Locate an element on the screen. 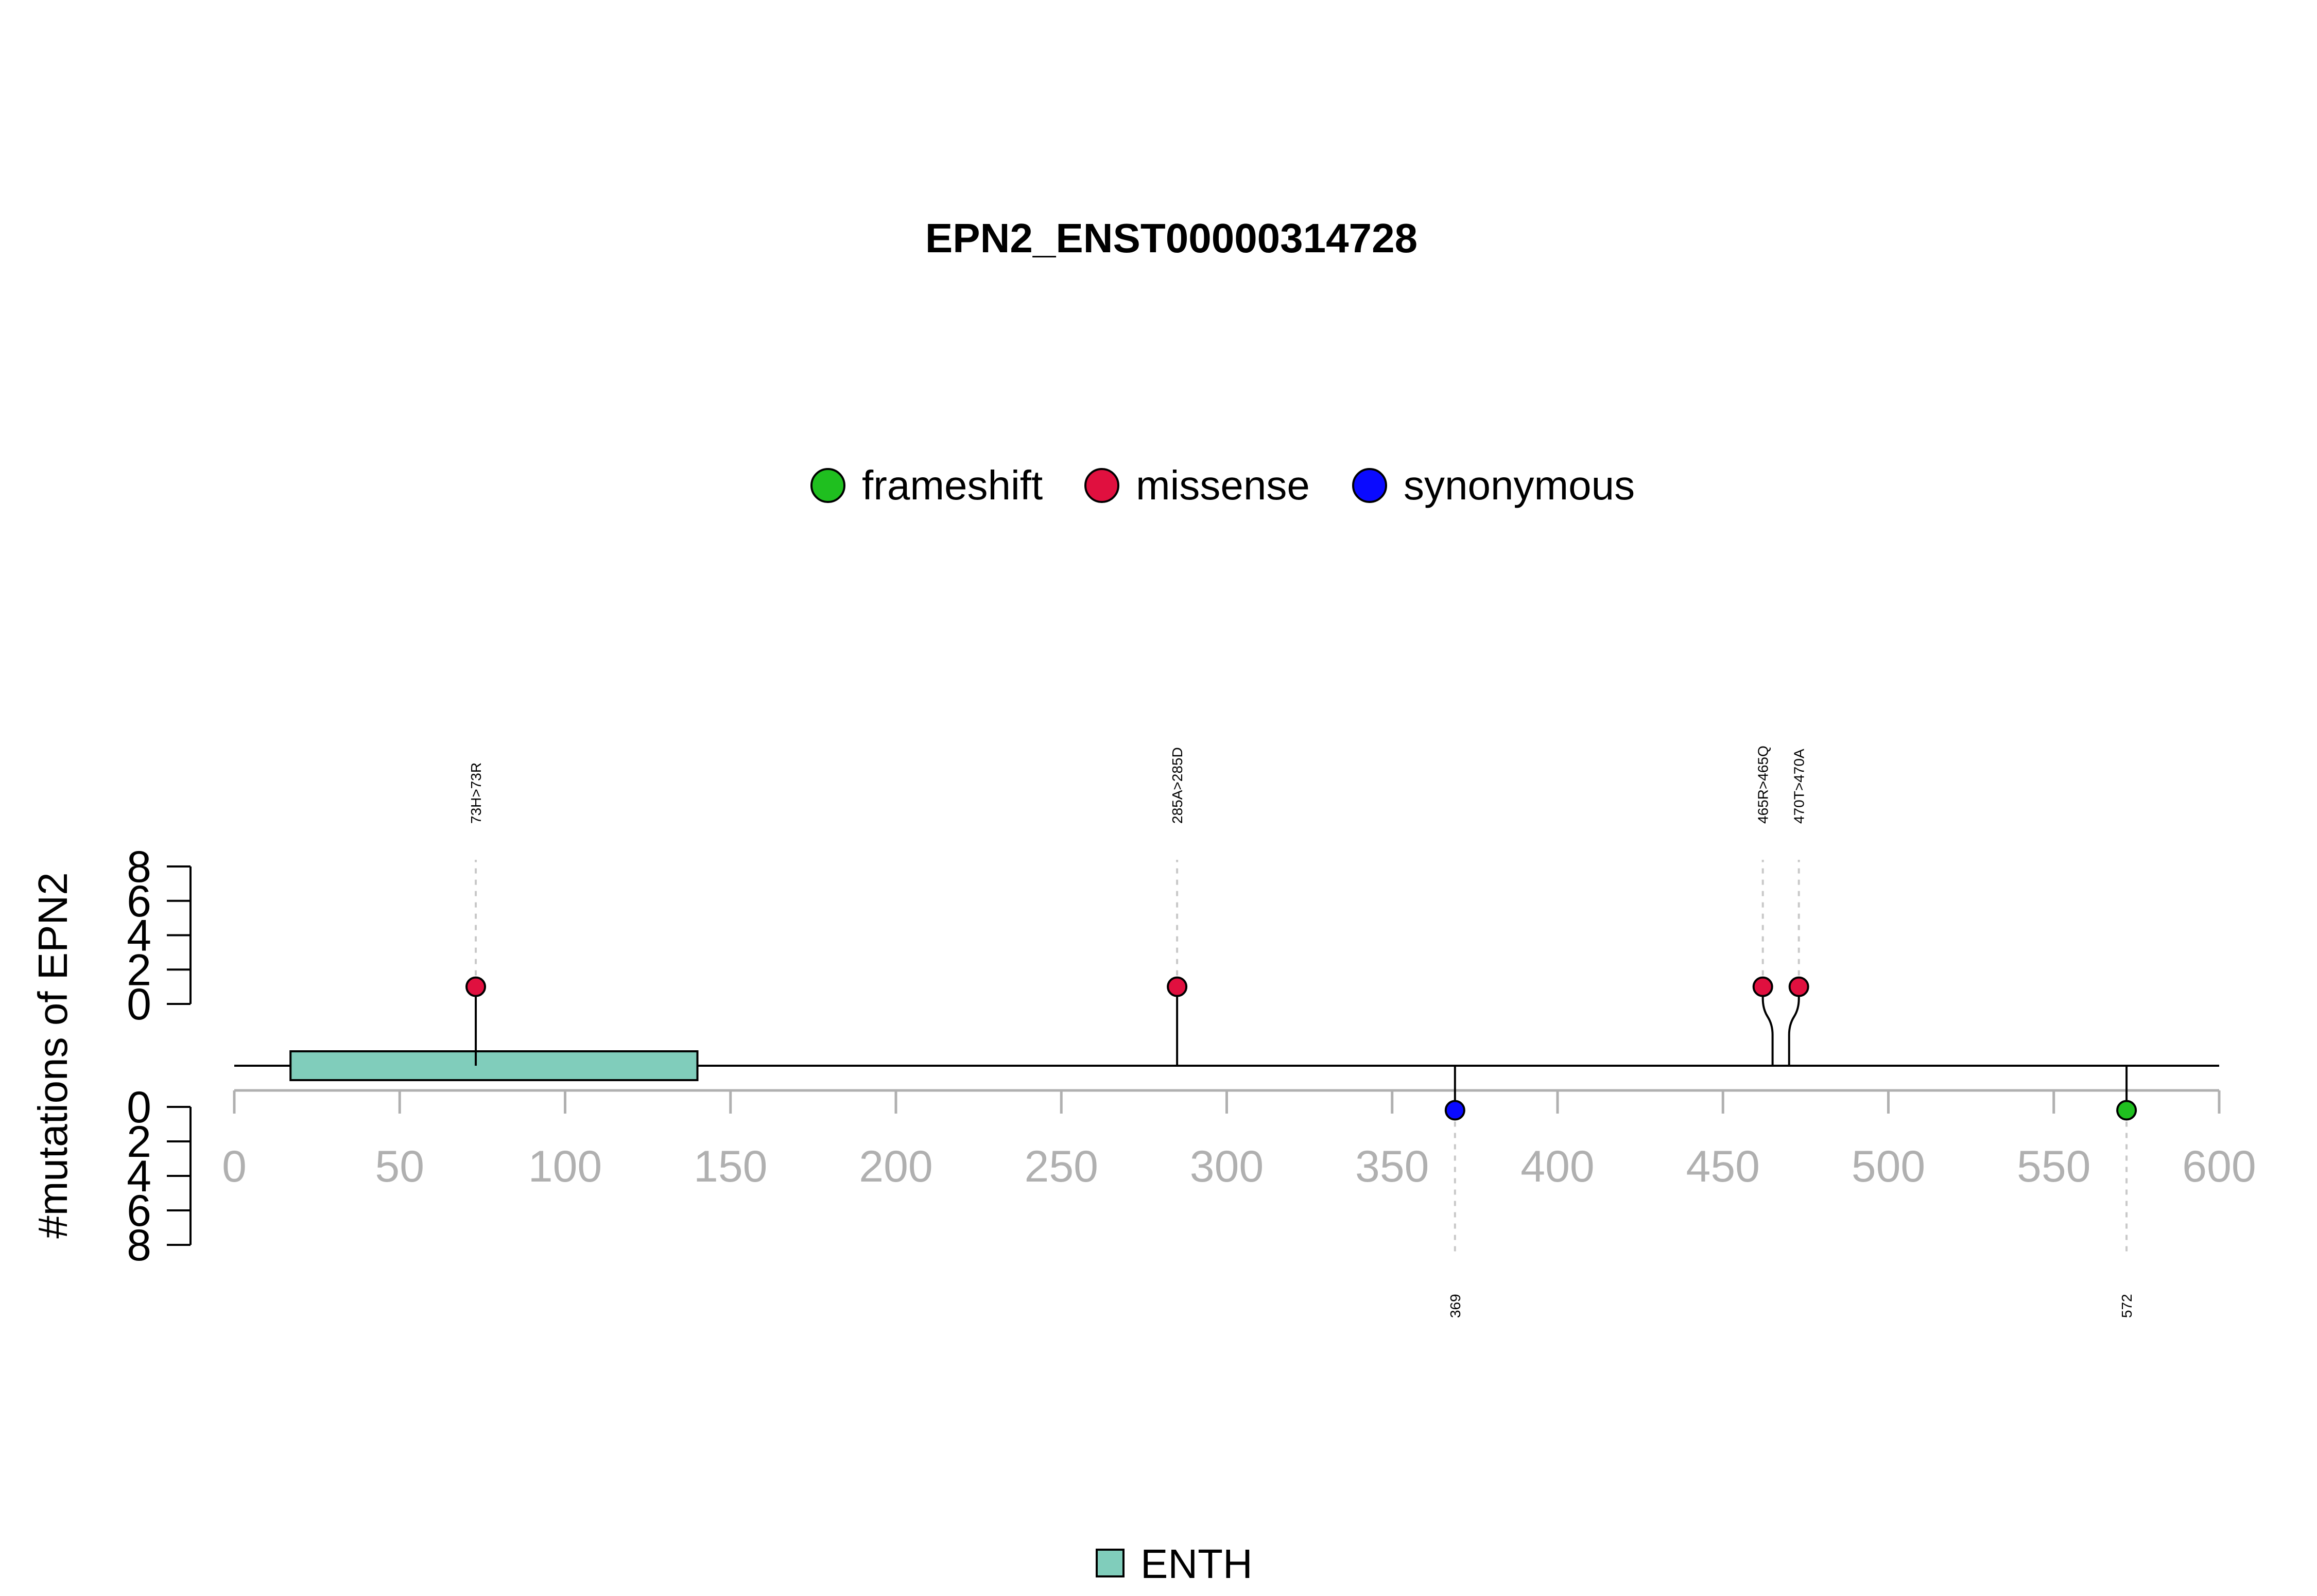 This screenshot has width=2317, height=1596. legend-marker-synonymous is located at coordinates (1369, 486).